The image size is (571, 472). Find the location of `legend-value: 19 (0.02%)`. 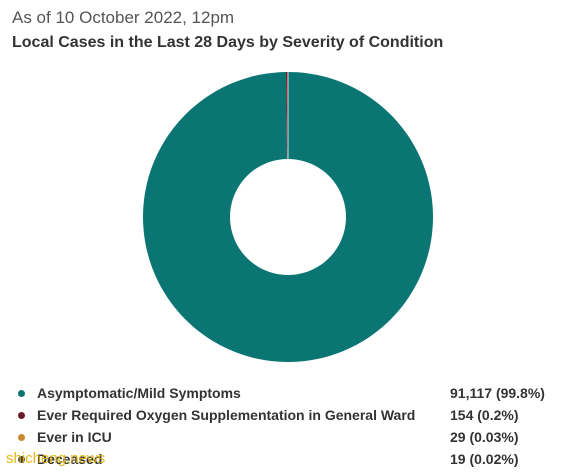

legend-value: 19 (0.02%) is located at coordinates (484, 459).